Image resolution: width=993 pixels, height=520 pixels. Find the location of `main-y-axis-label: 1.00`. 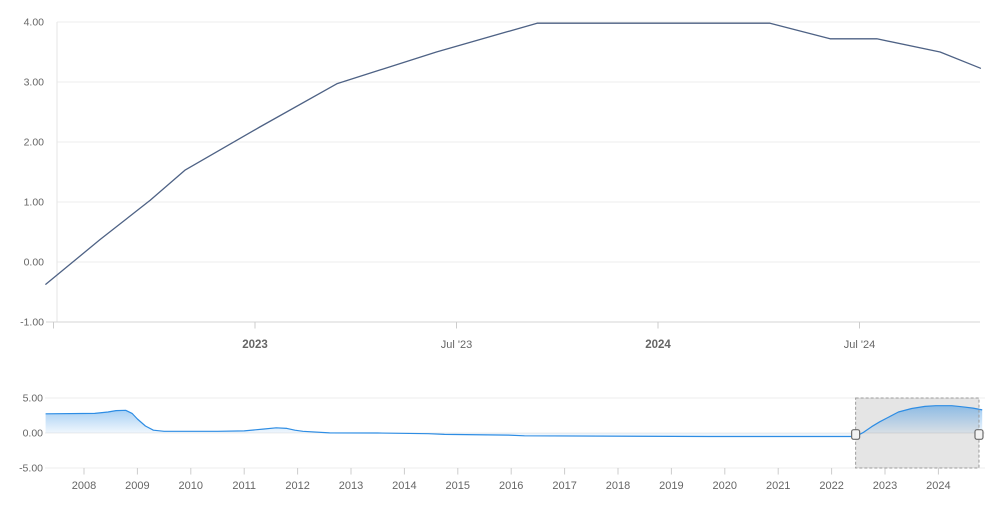

main-y-axis-label: 1.00 is located at coordinates (34, 203).